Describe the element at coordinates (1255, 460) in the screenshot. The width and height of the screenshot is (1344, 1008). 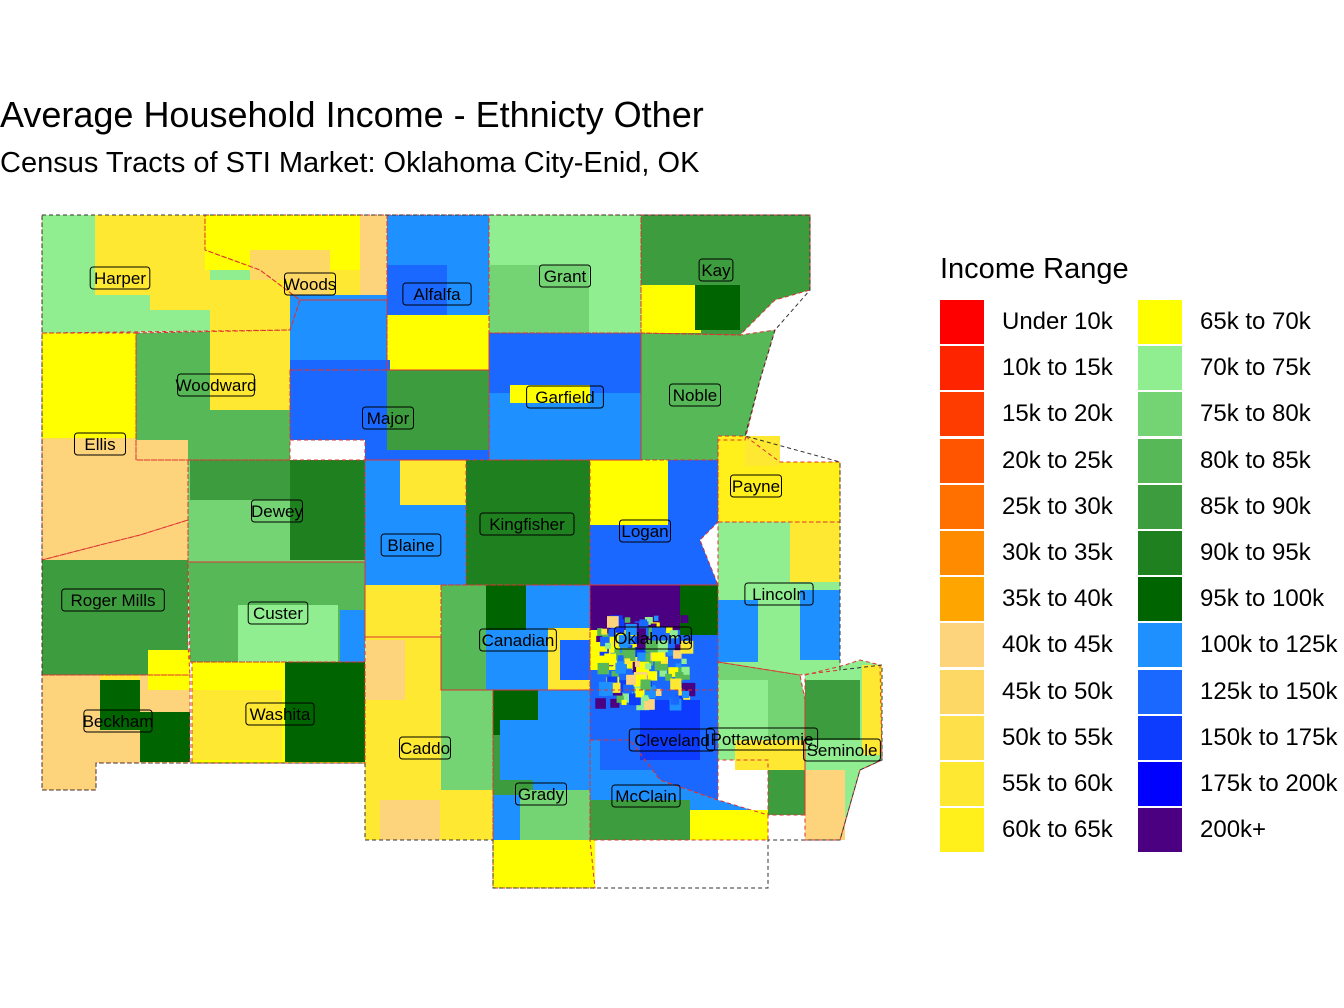
I see `legend-label: 80k to 85k` at that location.